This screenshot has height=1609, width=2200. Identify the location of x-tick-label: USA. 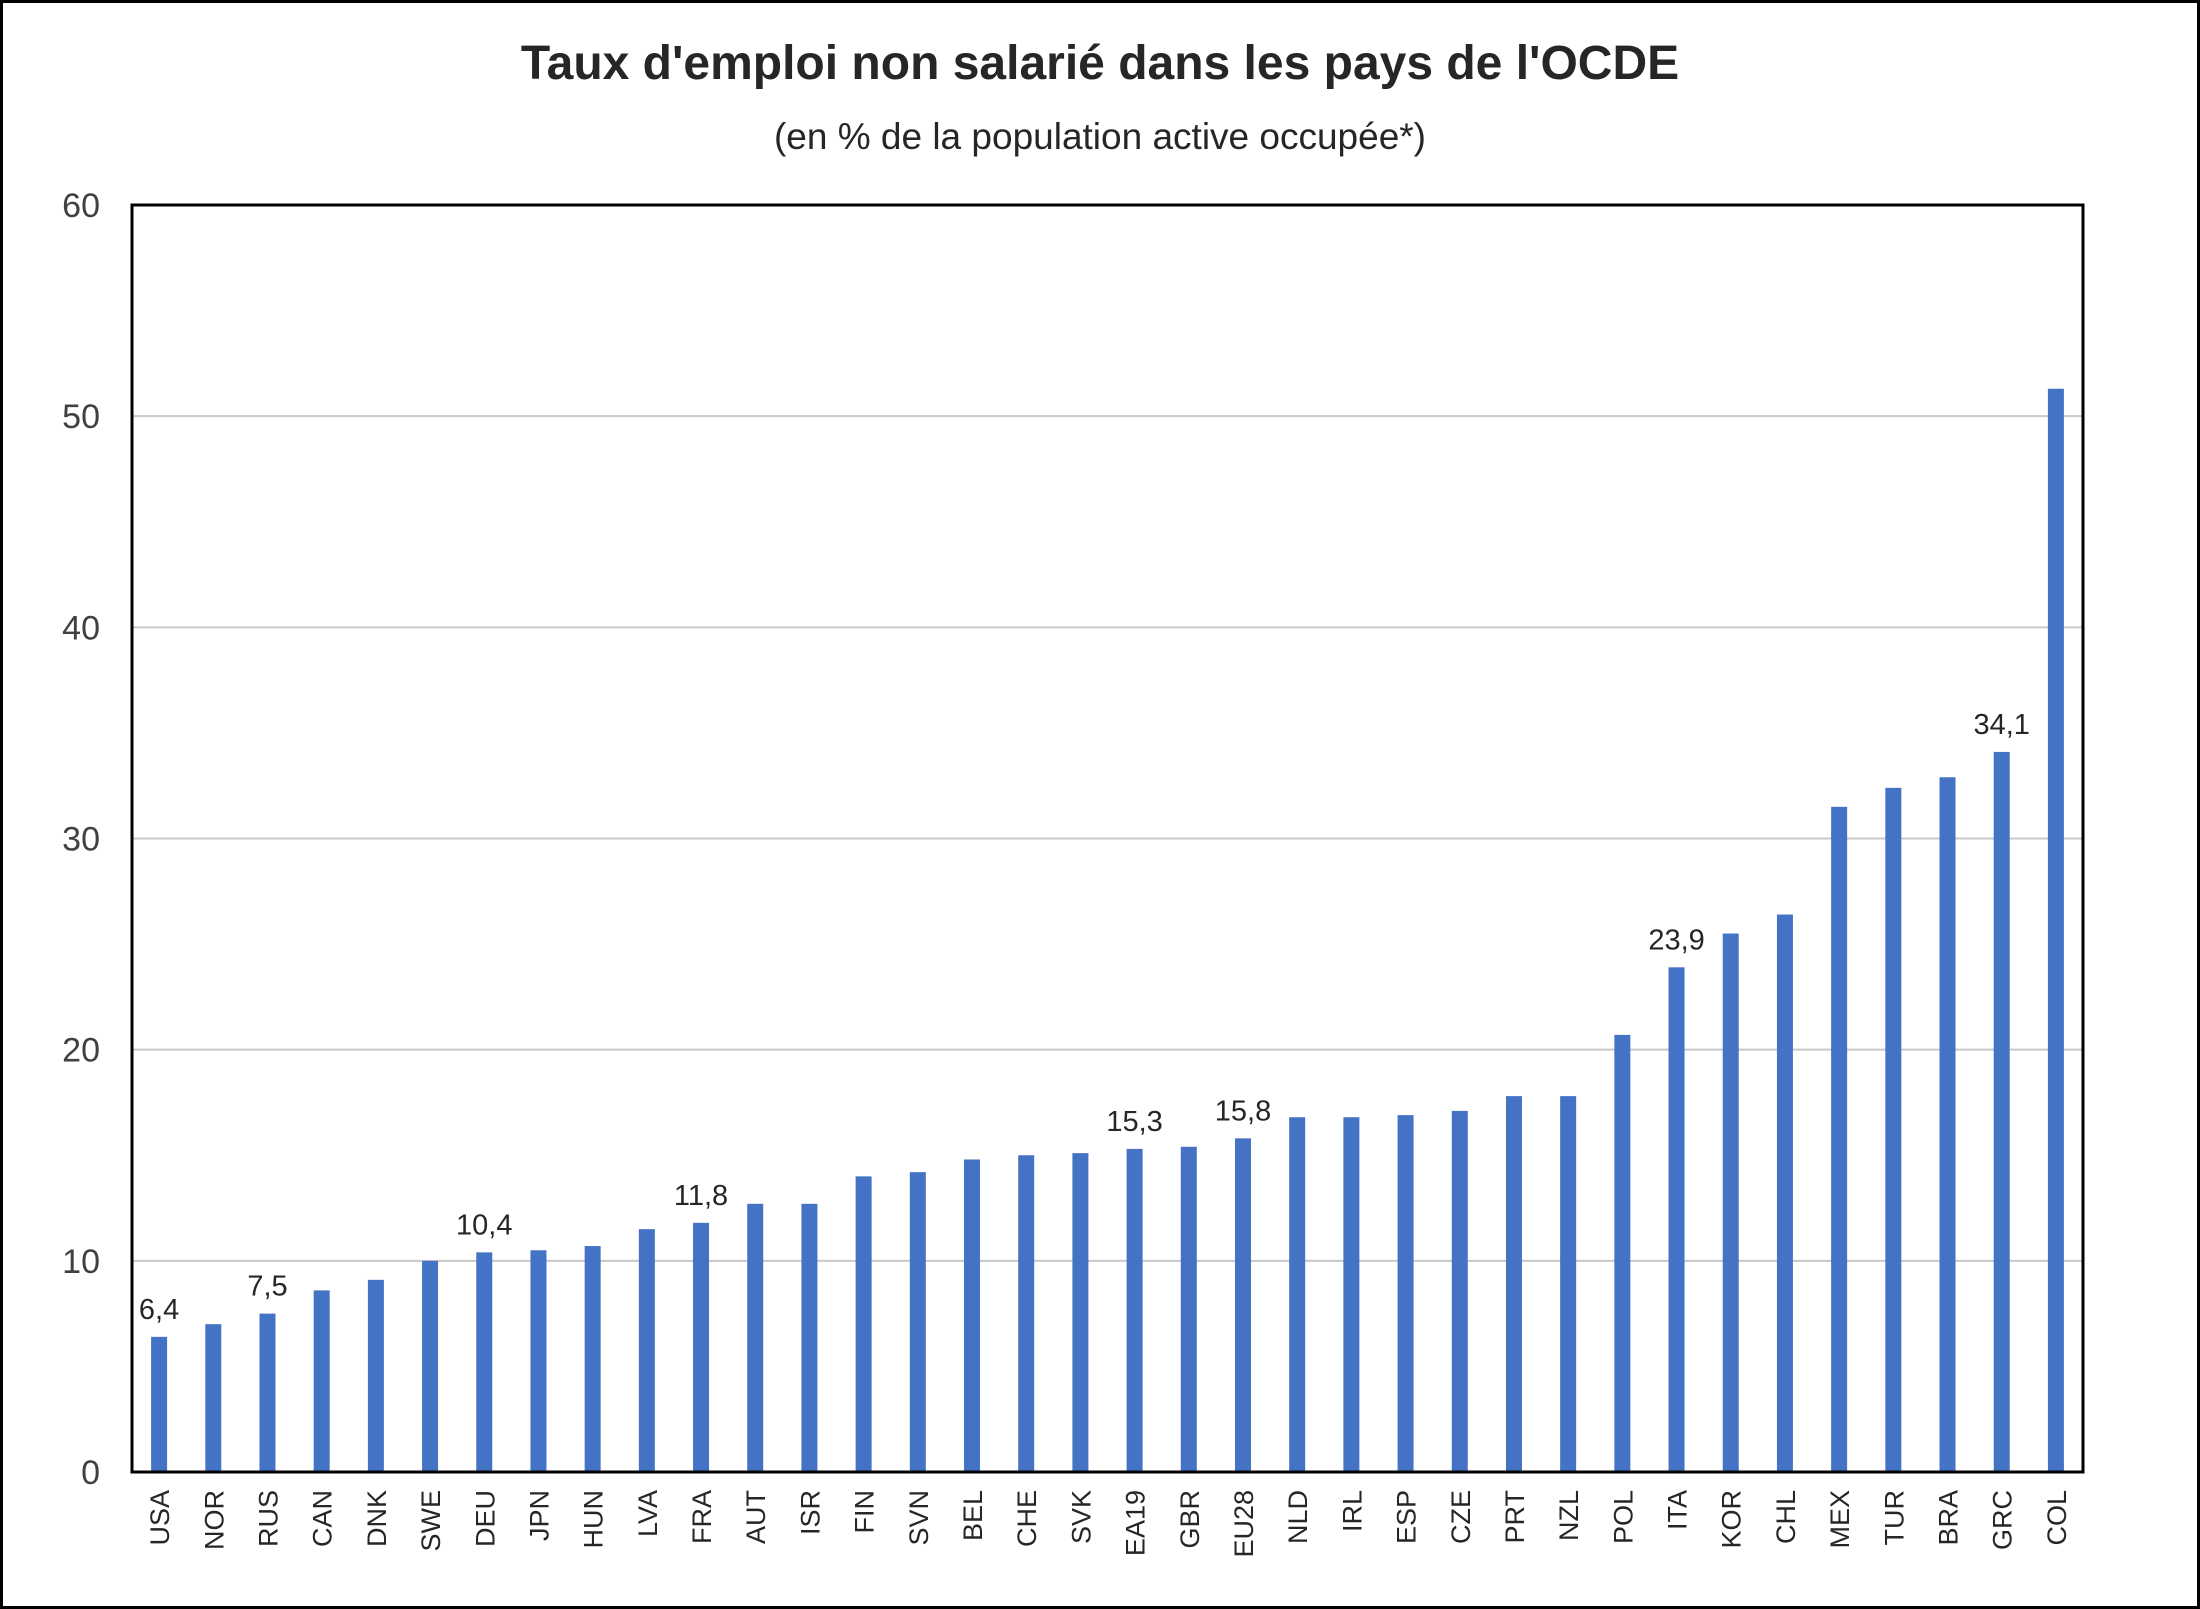
(160, 1518).